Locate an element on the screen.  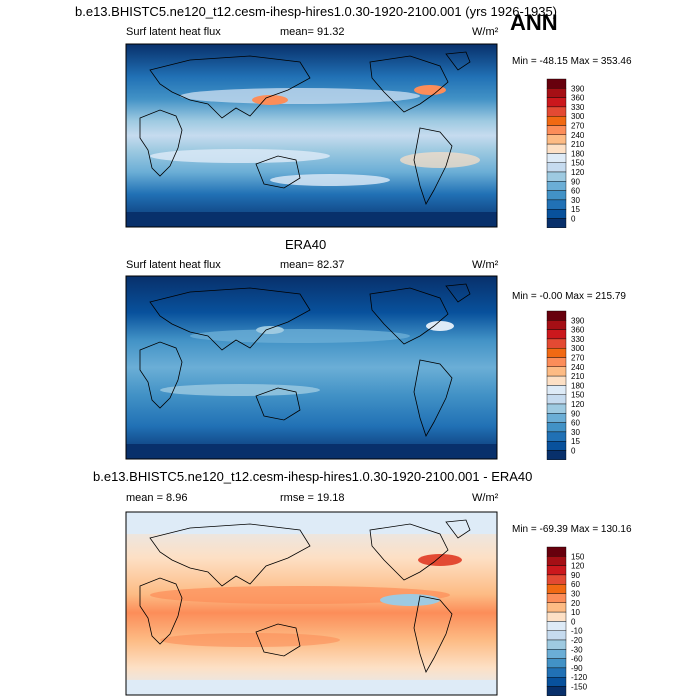
panel-model-frame is located at coordinates (311, 135).